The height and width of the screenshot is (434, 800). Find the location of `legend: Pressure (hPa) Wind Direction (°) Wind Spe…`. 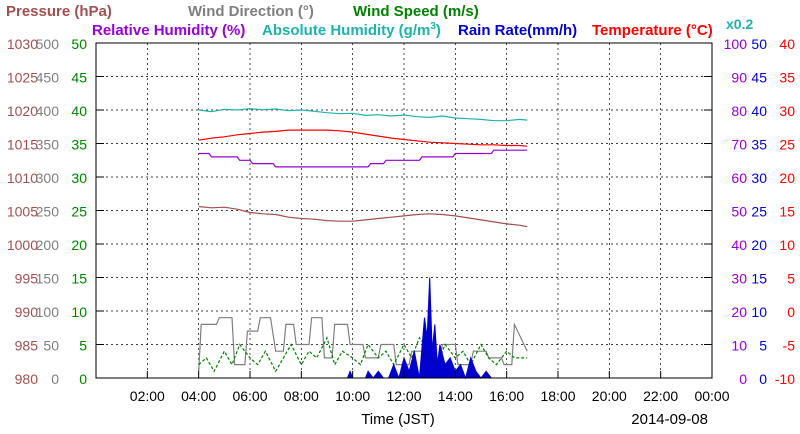

legend: Pressure (hPa) Wind Direction (°) Wind Spe… is located at coordinates (379, 21).